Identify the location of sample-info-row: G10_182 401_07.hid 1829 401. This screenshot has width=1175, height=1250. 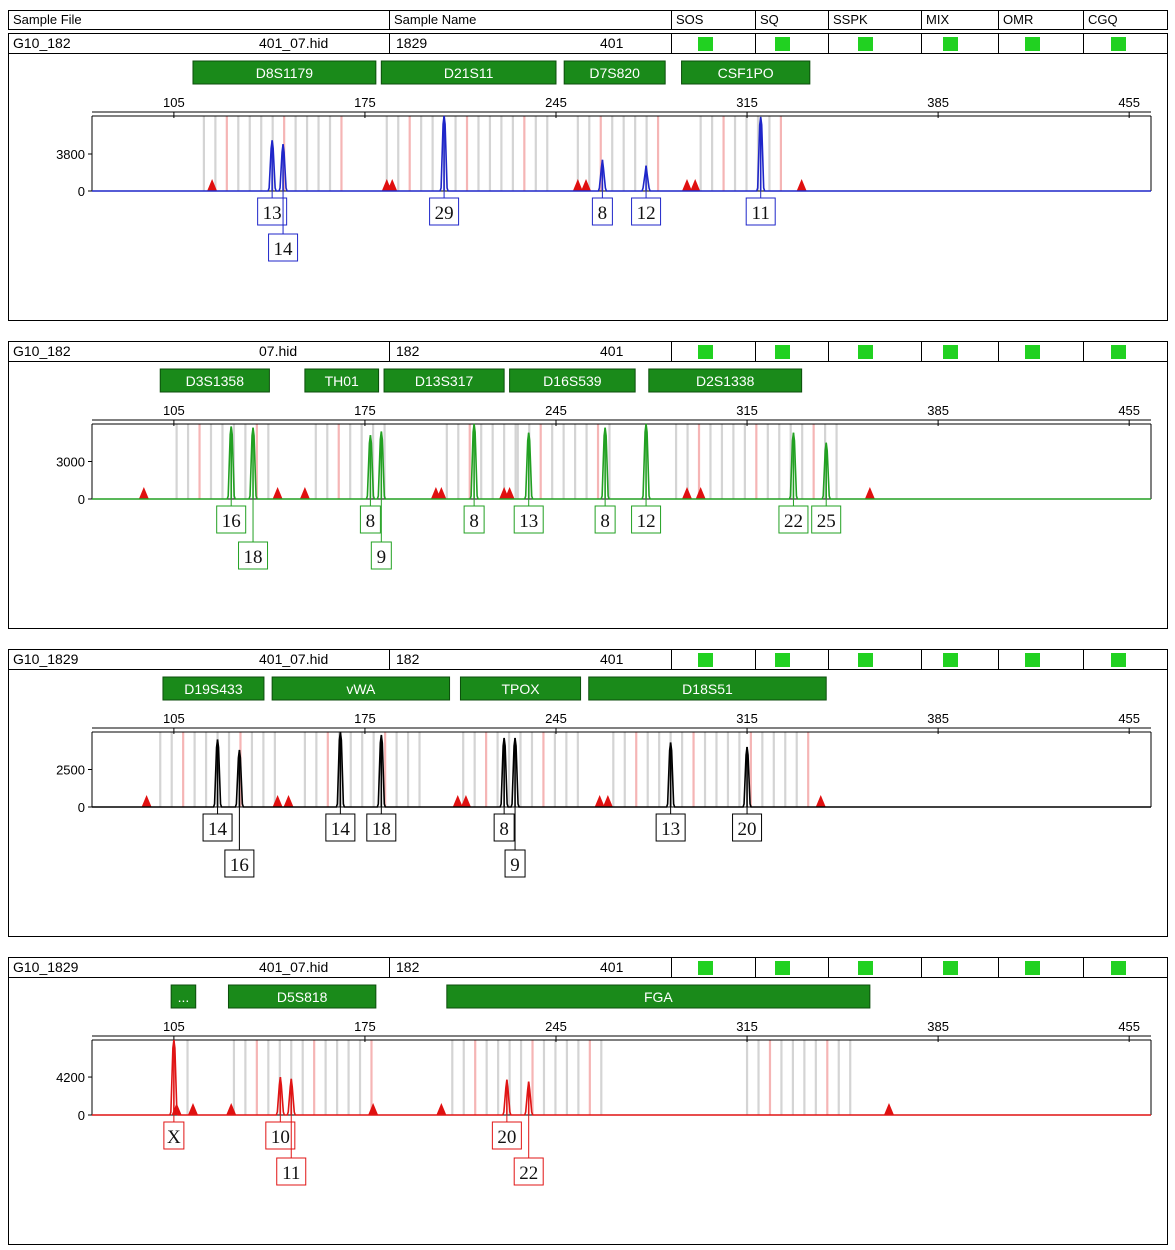
(588, 44).